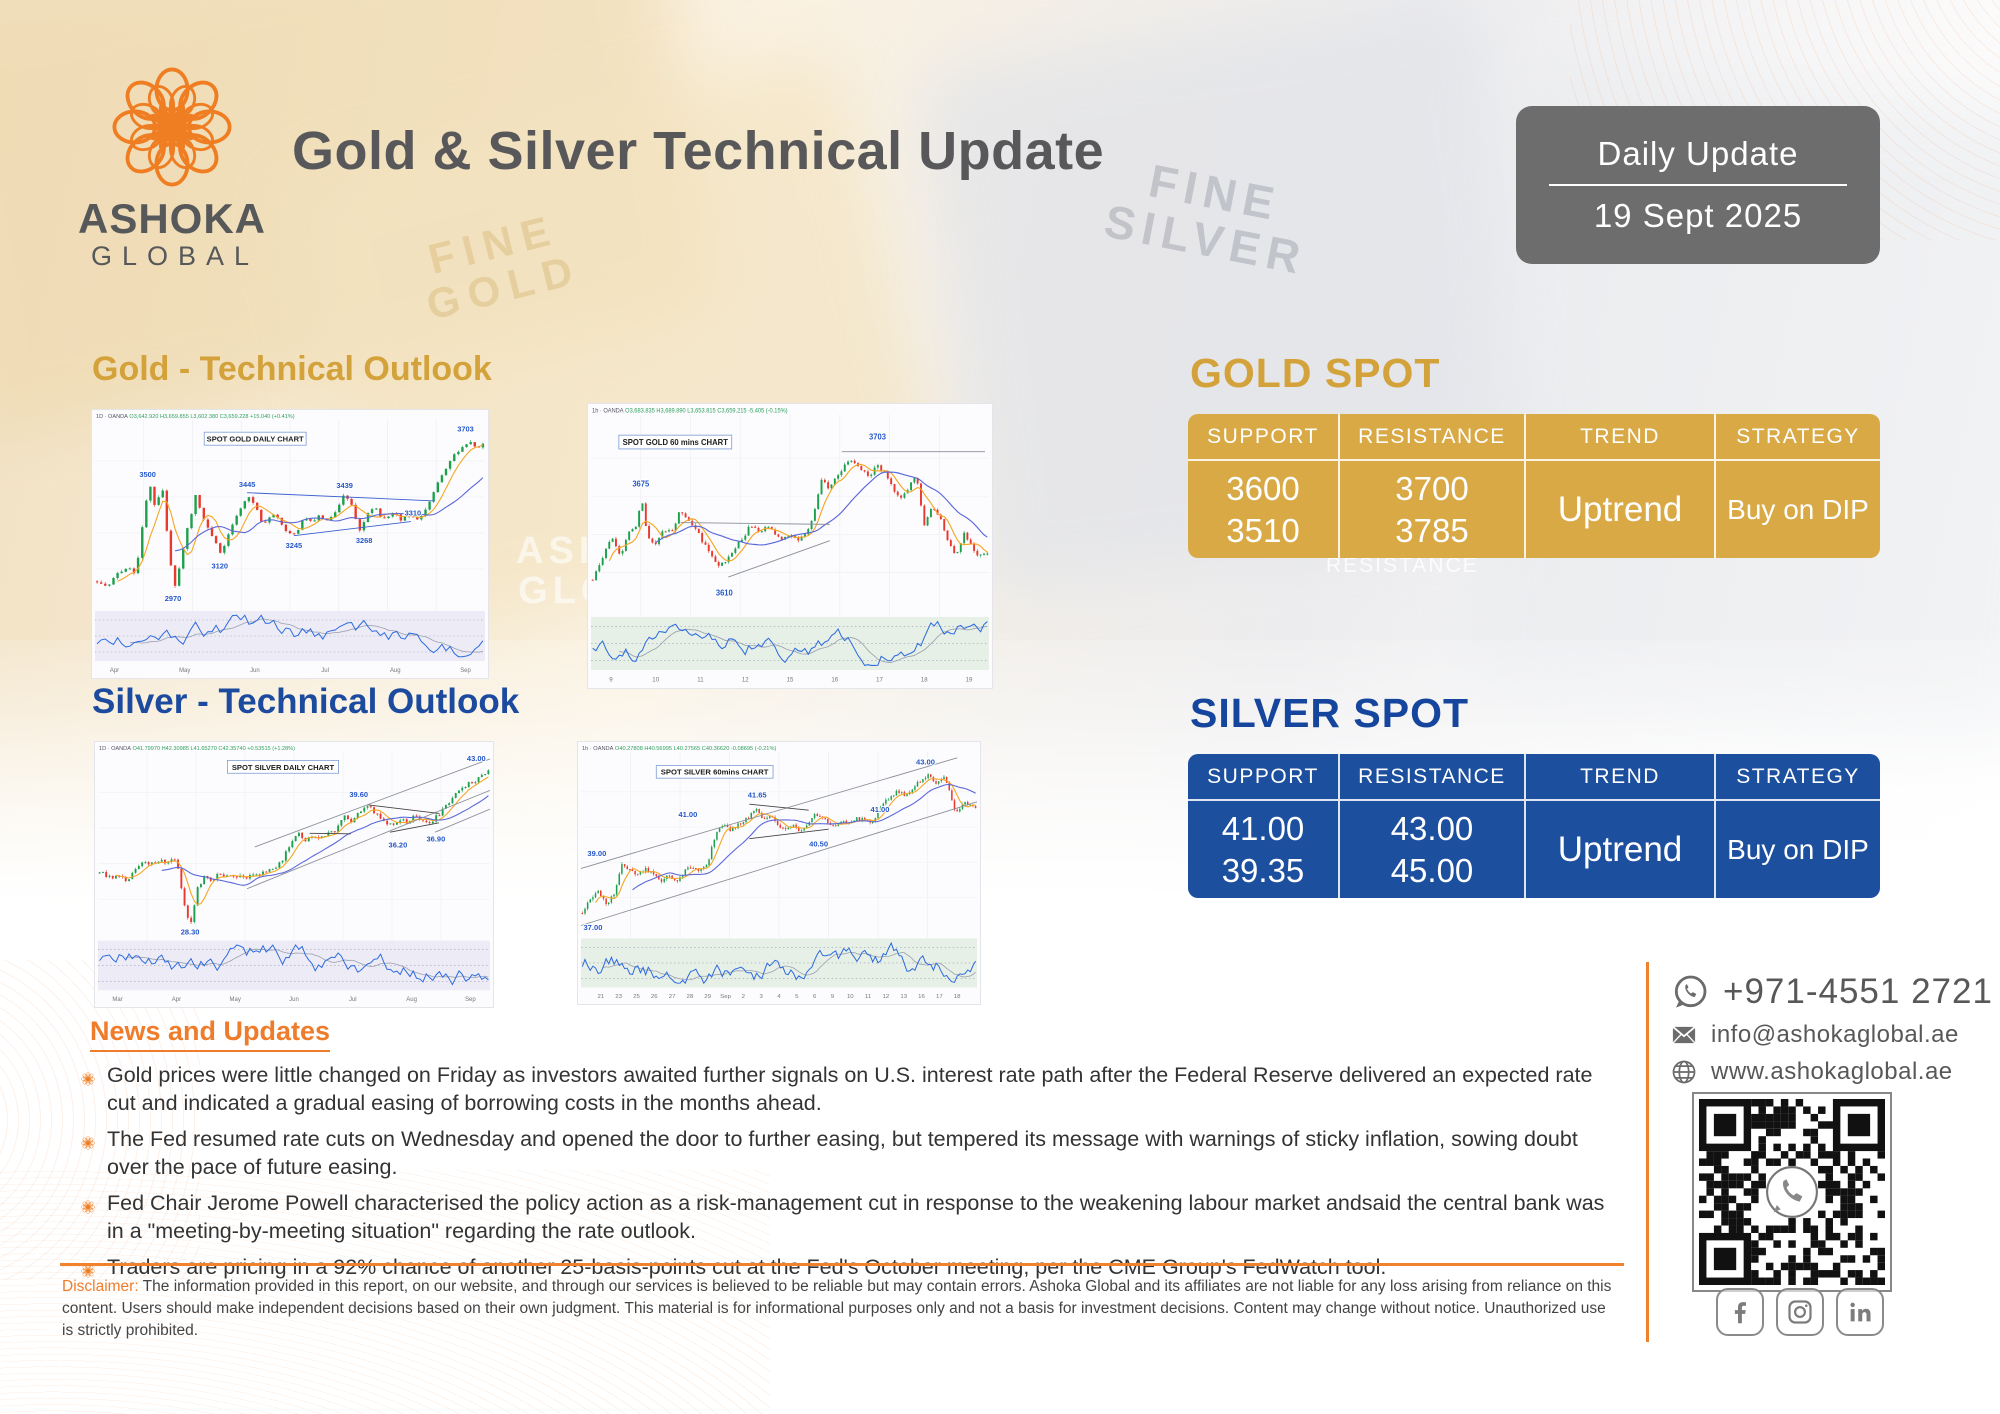  I want to click on svg-text: 13, so click(903, 997).